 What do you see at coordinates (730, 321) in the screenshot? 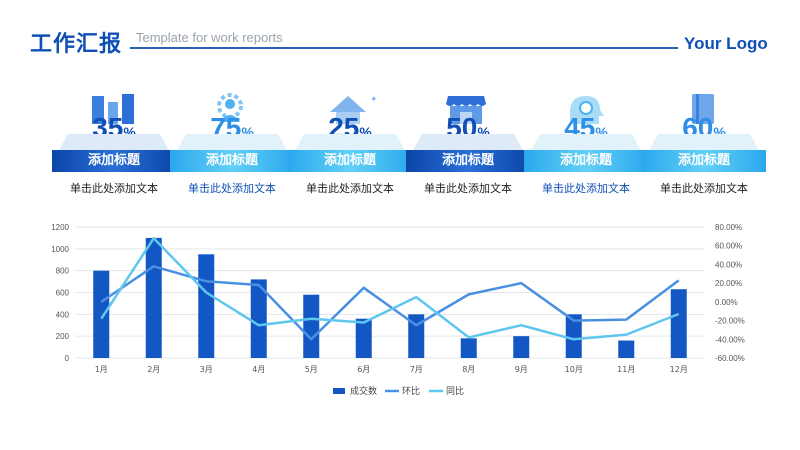
I see `y-right-tick-label: -20.00%` at bounding box center [730, 321].